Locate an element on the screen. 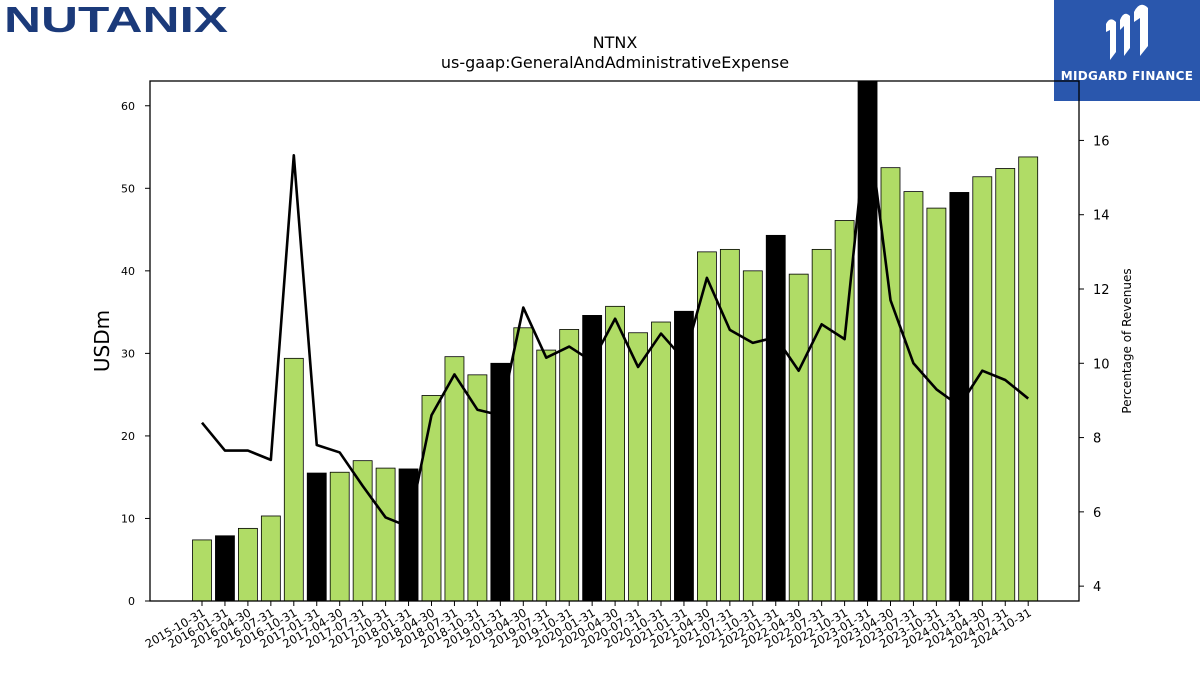 Image resolution: width=1200 pixels, height=675 pixels. right-axis-ticks: 4 6 8 10 12 14 16 is located at coordinates (1094, 364).